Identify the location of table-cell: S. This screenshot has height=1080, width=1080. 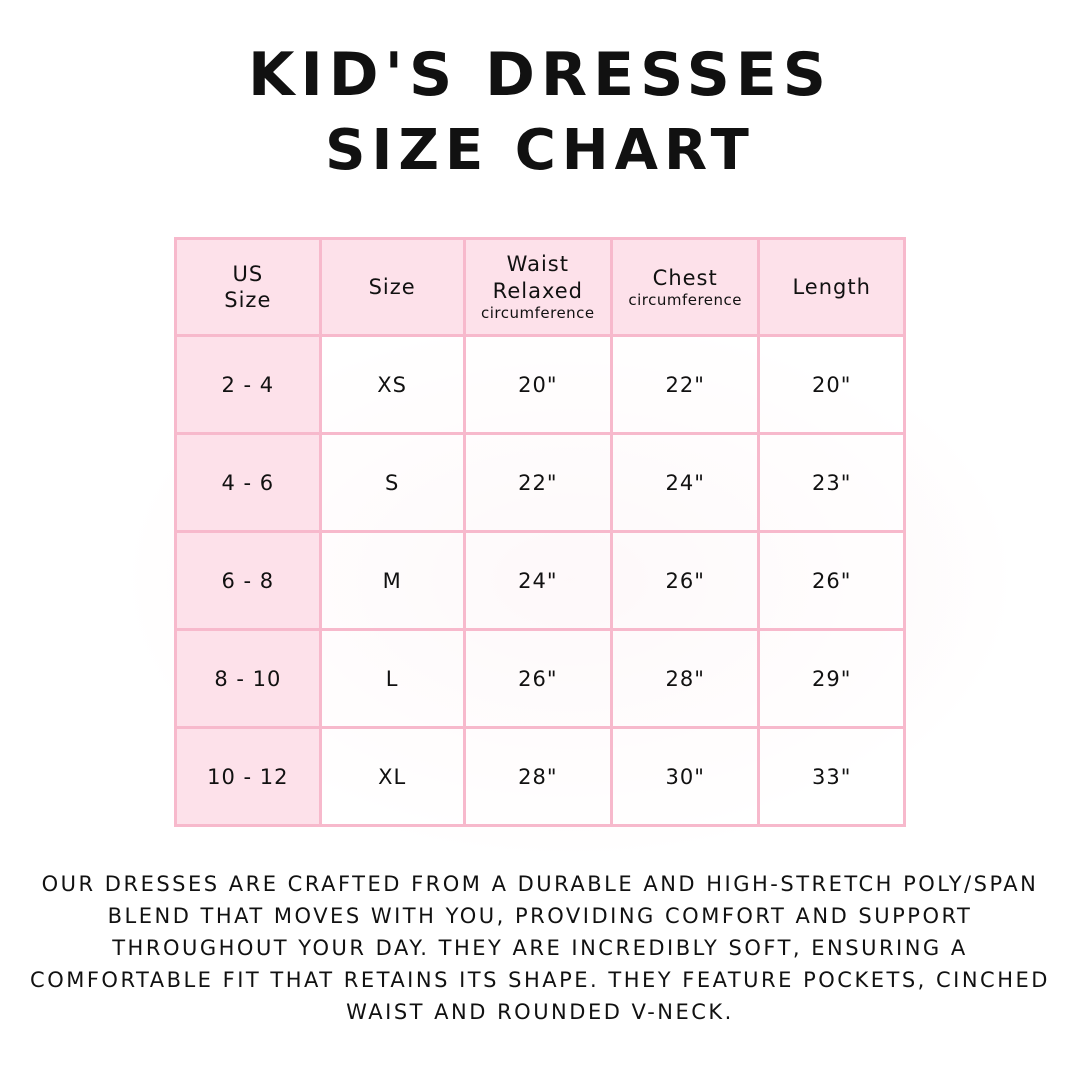
(392, 482).